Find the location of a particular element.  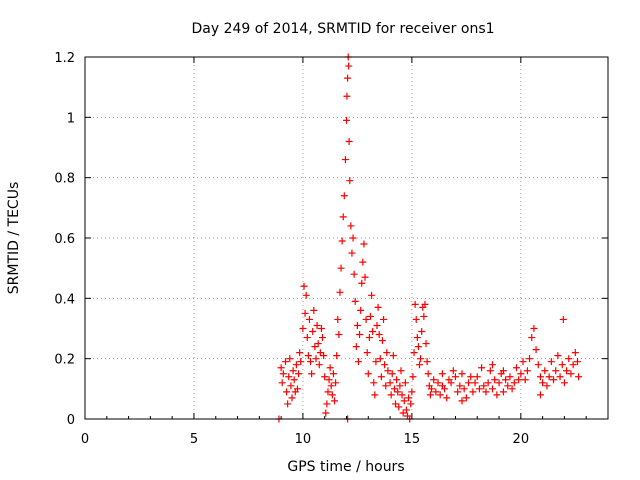

x-tick-label: 5 is located at coordinates (194, 439).